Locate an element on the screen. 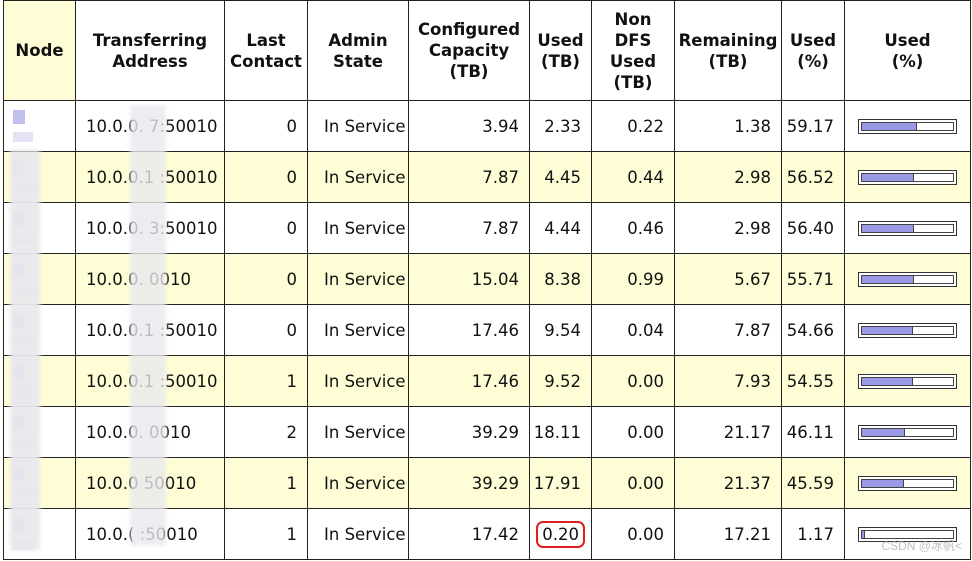 This screenshot has height=561, width=972. non-dfs-used: 0.99 is located at coordinates (633, 279).